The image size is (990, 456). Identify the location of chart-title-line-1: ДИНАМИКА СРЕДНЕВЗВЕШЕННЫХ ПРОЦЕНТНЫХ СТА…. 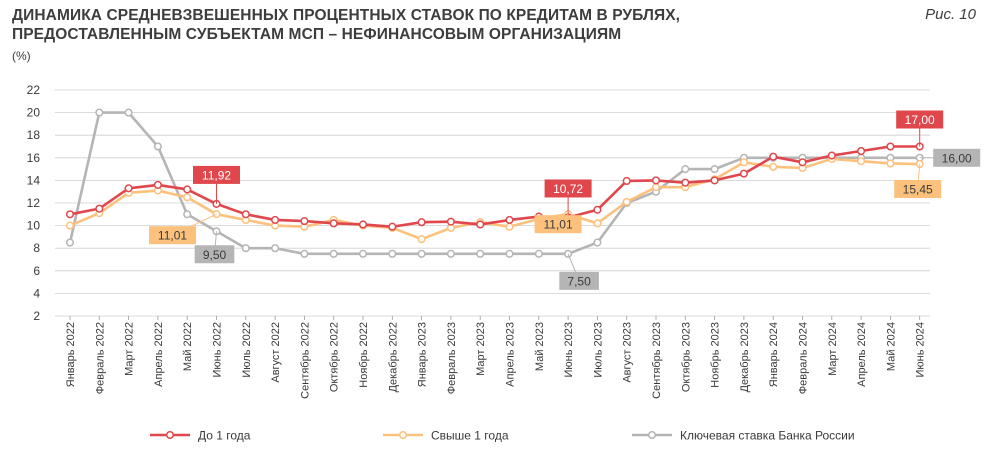
(346, 15).